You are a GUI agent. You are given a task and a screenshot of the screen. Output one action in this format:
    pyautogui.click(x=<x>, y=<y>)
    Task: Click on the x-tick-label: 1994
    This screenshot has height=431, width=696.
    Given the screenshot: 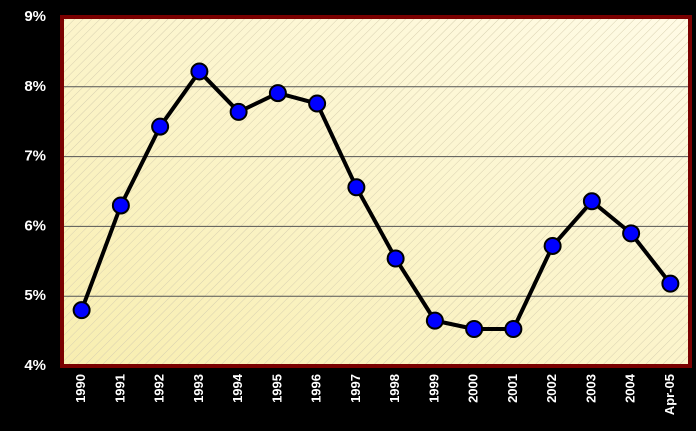 What is the action you would take?
    pyautogui.click(x=237, y=388)
    